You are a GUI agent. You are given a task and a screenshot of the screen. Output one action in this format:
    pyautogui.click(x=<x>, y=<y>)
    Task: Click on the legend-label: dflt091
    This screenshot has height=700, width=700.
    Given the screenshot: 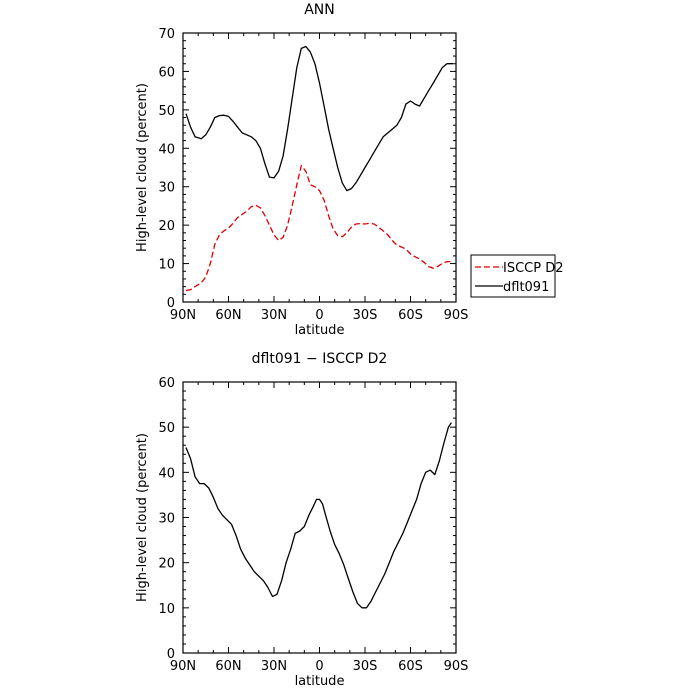 What is the action you would take?
    pyautogui.click(x=526, y=287)
    